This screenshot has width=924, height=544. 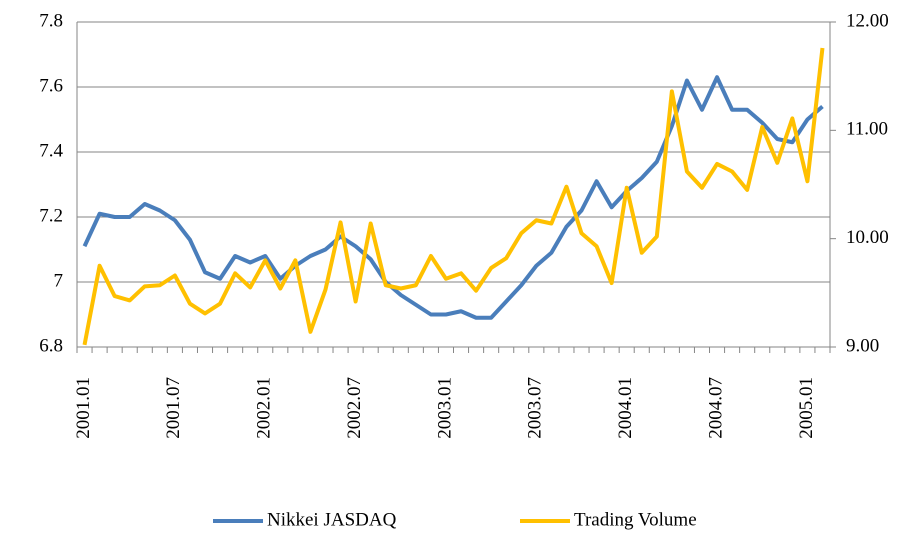 What do you see at coordinates (635, 519) in the screenshot?
I see `legend-label: Trading Volume` at bounding box center [635, 519].